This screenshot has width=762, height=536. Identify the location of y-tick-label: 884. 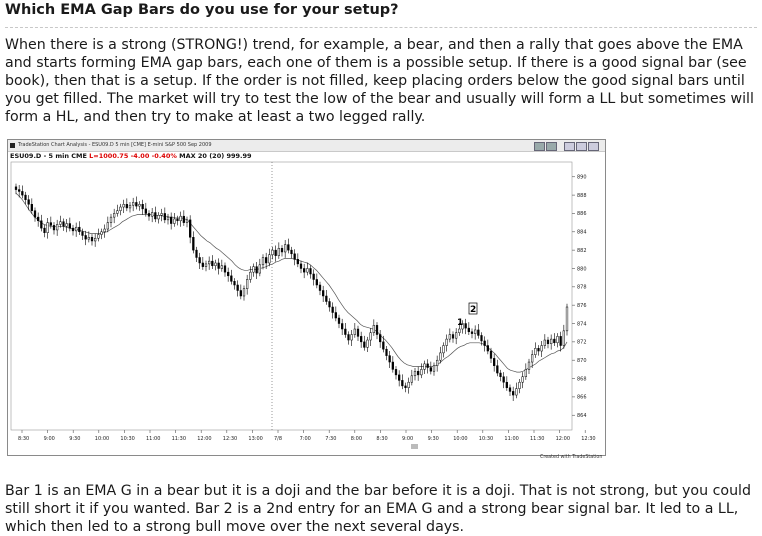
(582, 233).